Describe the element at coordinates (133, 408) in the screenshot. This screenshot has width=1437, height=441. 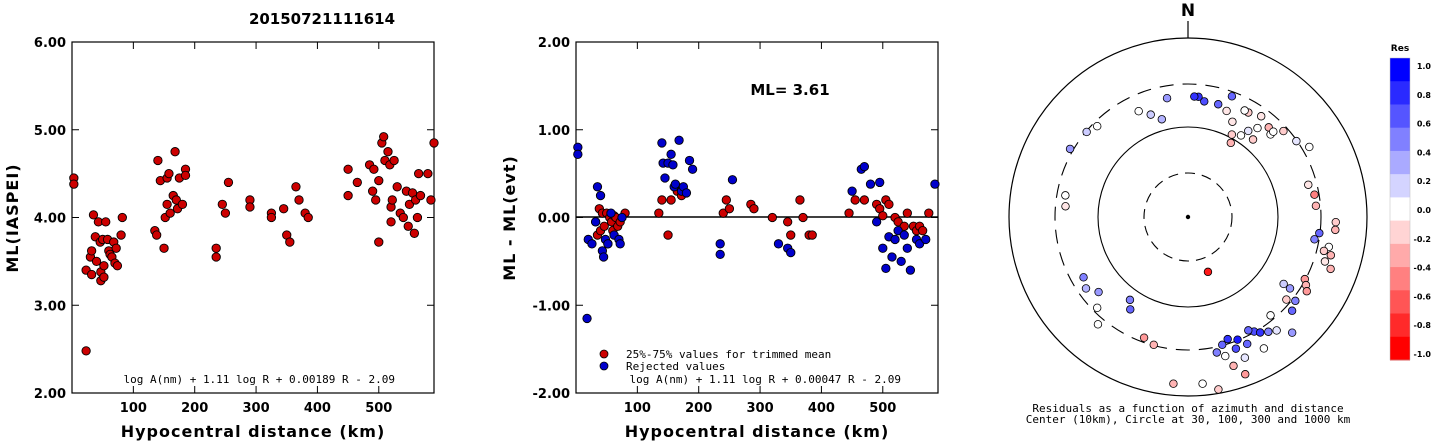
I see `x-tick-label: 100` at that location.